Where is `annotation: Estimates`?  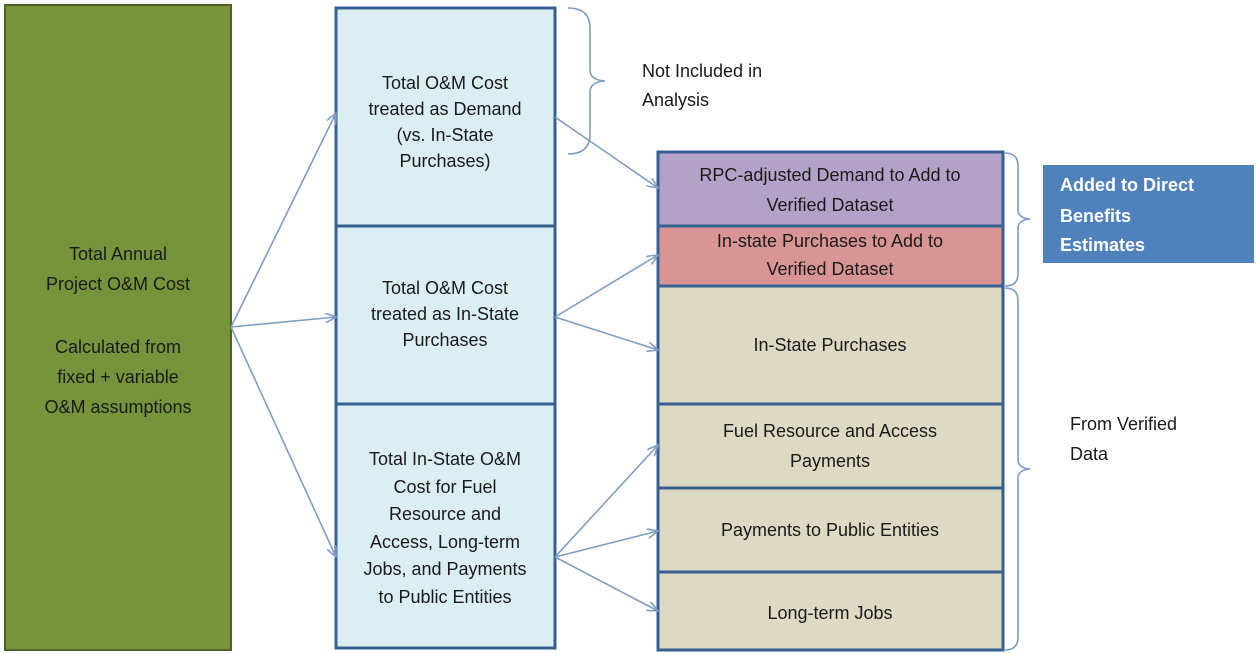
annotation: Estimates is located at coordinates (1102, 245).